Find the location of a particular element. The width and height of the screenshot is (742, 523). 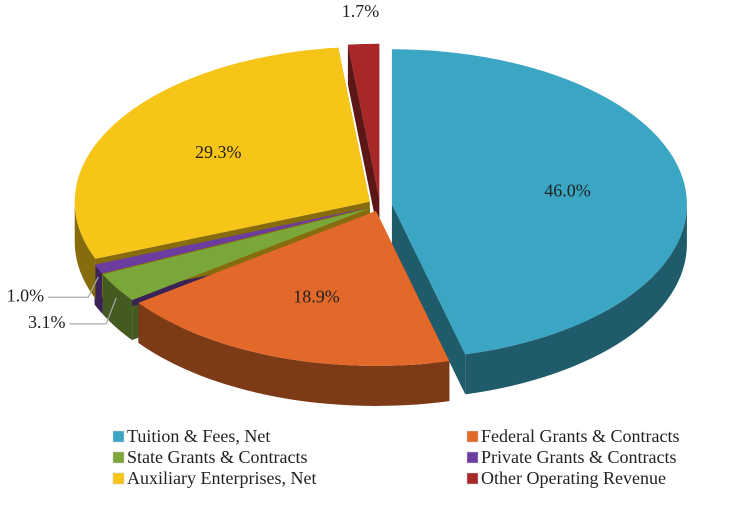

legend-label: Other Operating Revenue is located at coordinates (573, 478).